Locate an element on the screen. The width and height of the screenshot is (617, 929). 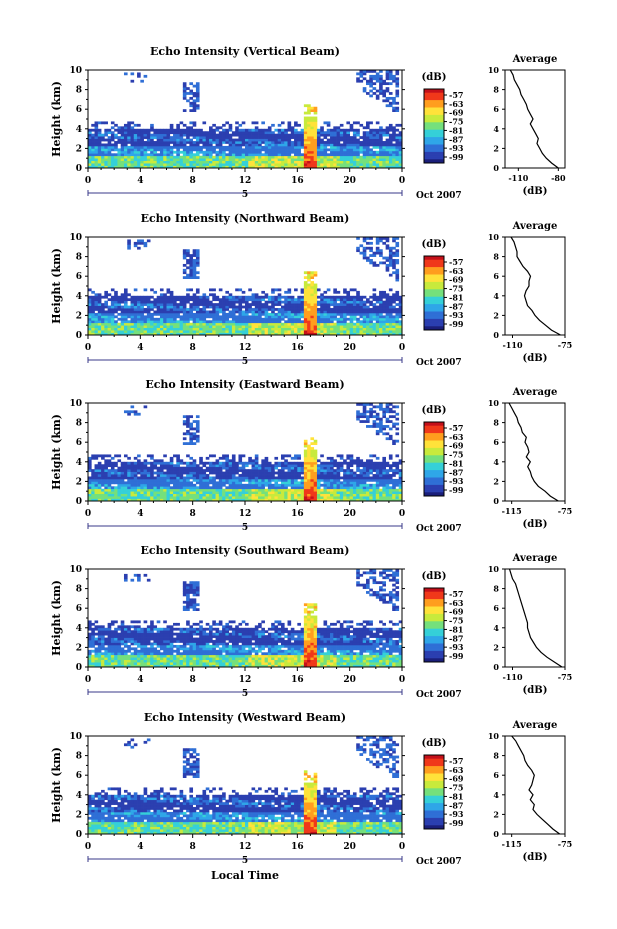
colorbar-frame is located at coordinates (434, 126).